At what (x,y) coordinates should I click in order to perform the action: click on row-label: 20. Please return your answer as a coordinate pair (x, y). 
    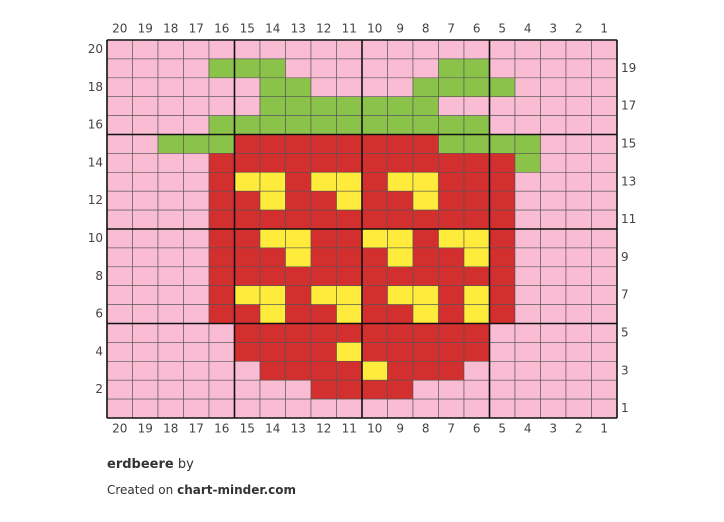
    Looking at the image, I should click on (95, 49).